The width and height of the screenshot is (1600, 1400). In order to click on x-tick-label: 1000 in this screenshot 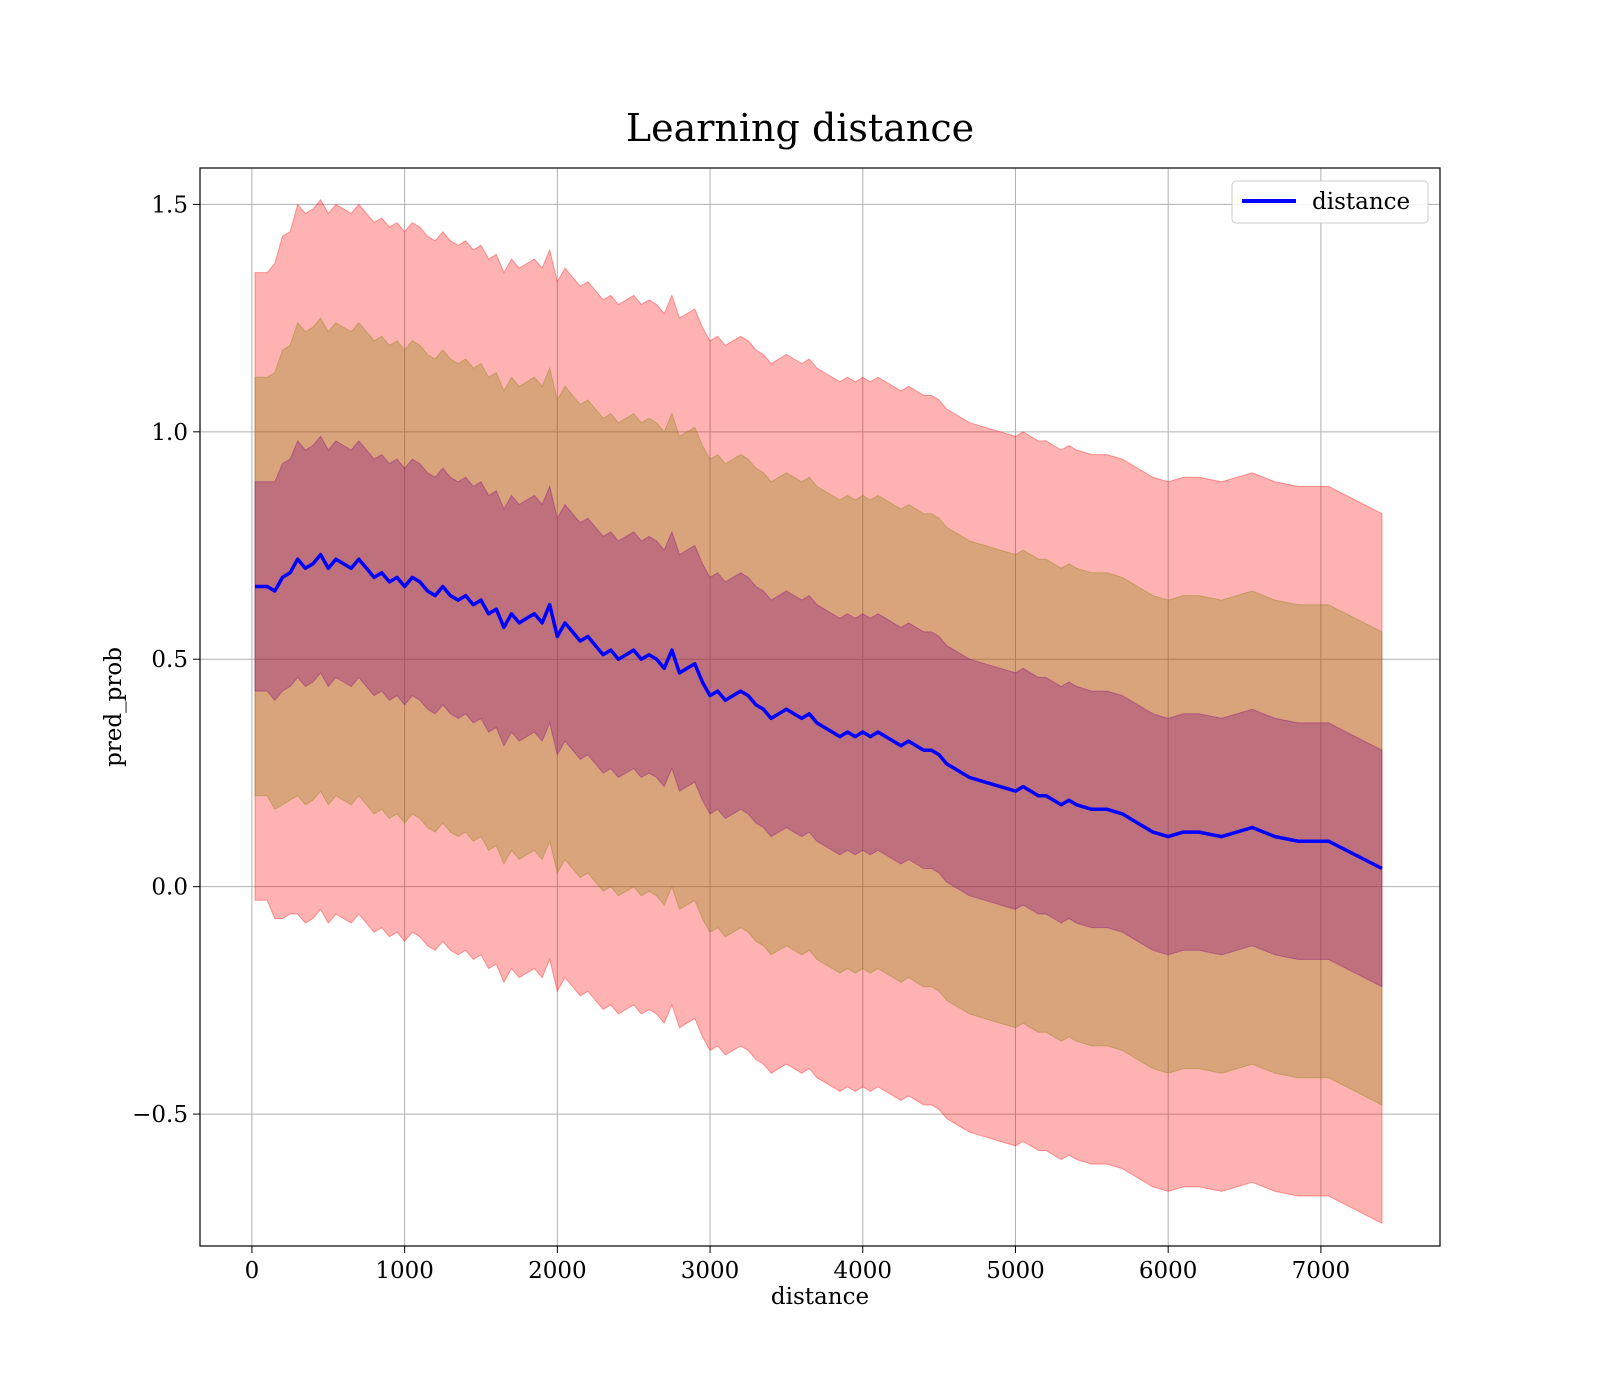, I will do `click(404, 1271)`.